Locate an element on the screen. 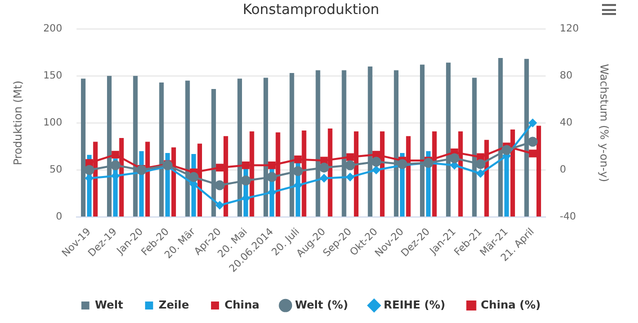 Image resolution: width=638 pixels, height=323 pixels. chart-title: Konstamproduktion is located at coordinates (311, 10).